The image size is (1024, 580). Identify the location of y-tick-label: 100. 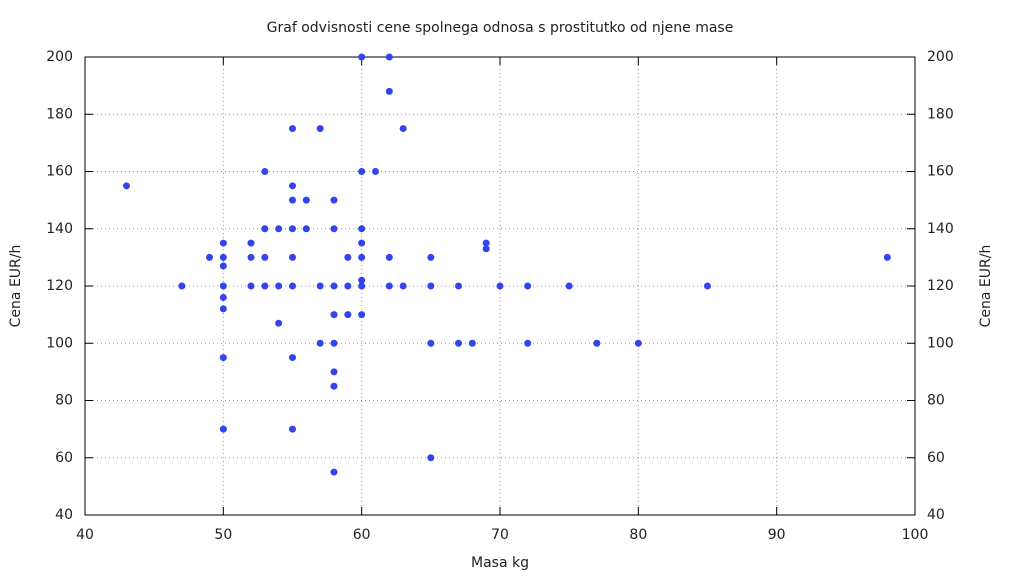
(59, 343).